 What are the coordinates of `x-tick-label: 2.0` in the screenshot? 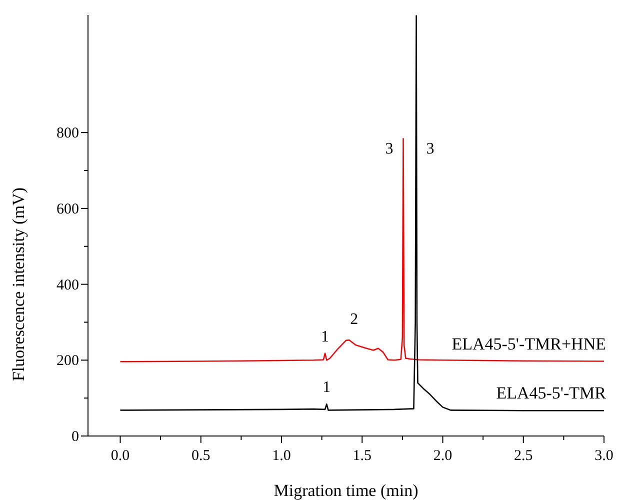 It's located at (442, 456).